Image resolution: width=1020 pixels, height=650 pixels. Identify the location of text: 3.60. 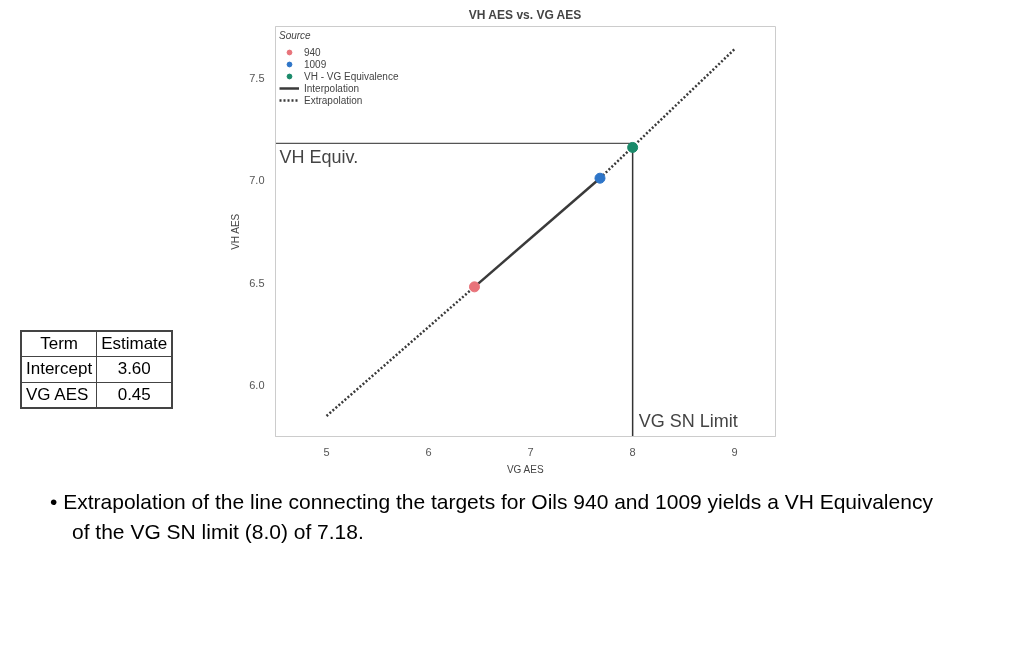
(134, 369).